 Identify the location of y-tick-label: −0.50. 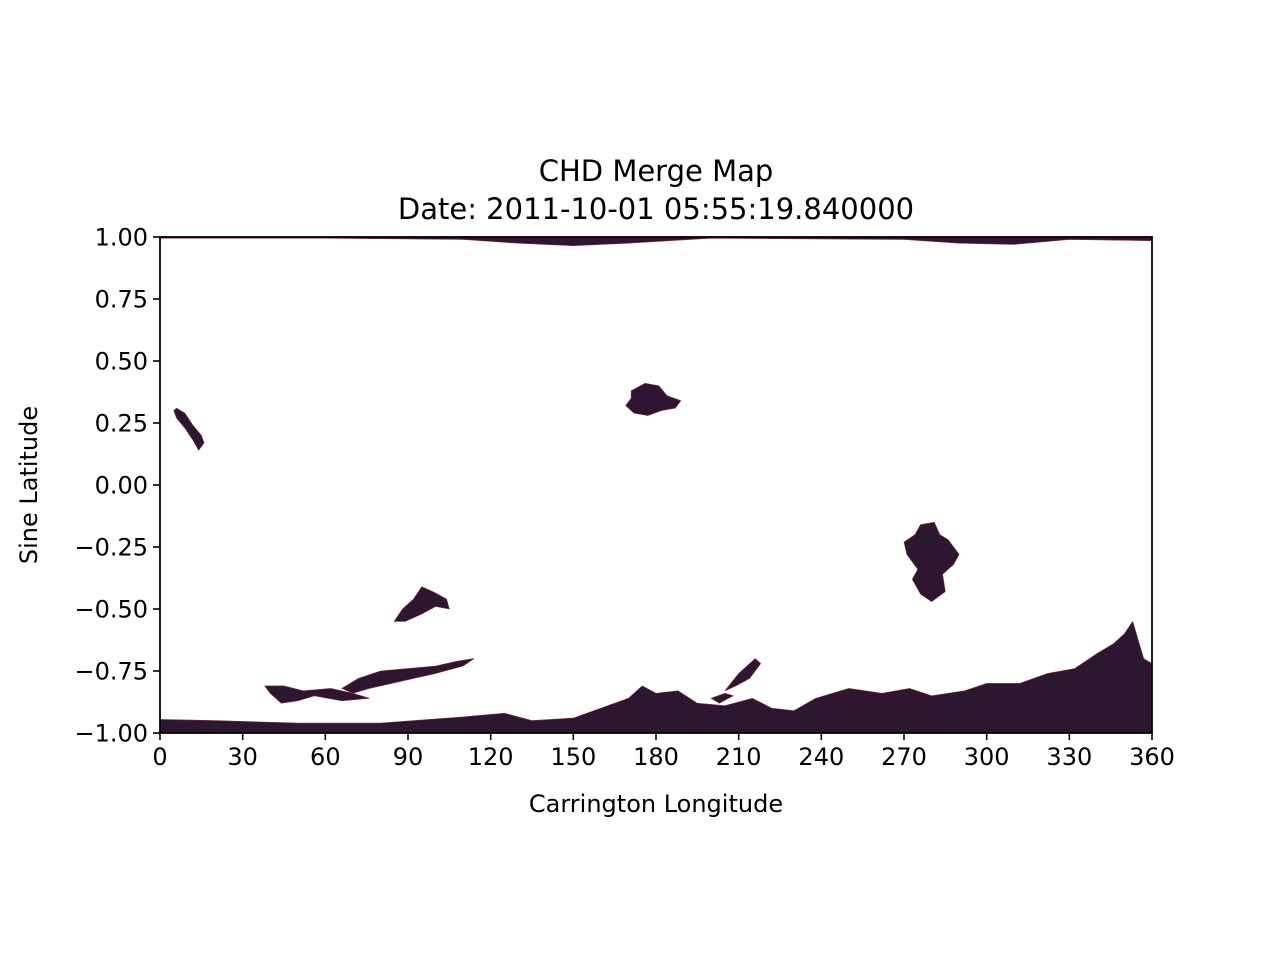
(111, 610).